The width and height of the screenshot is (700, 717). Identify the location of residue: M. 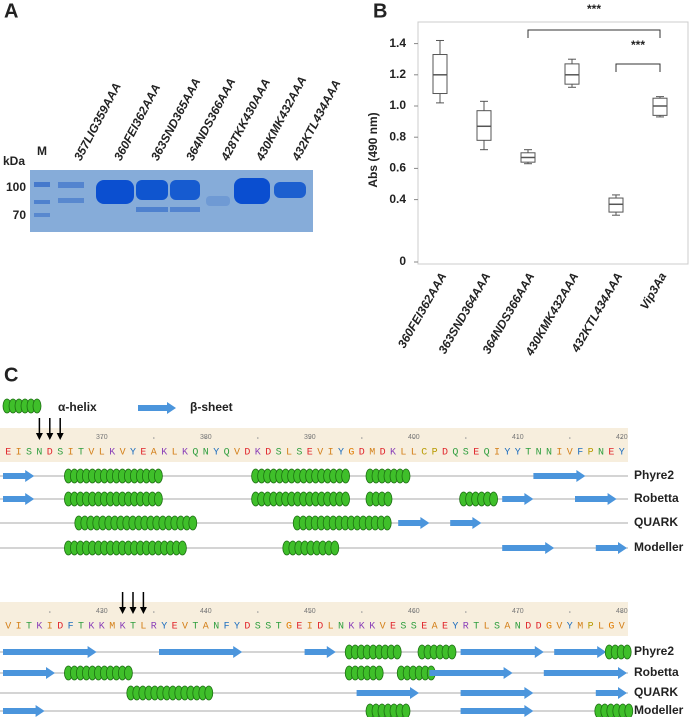
(372, 453).